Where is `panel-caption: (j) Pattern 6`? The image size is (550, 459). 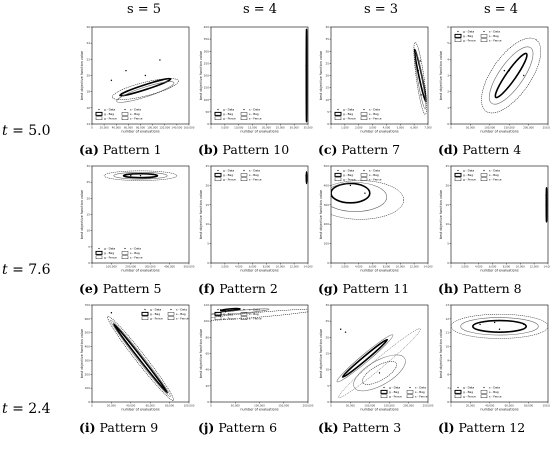 panel-caption: (j) Pattern 6 is located at coordinates (237, 427).